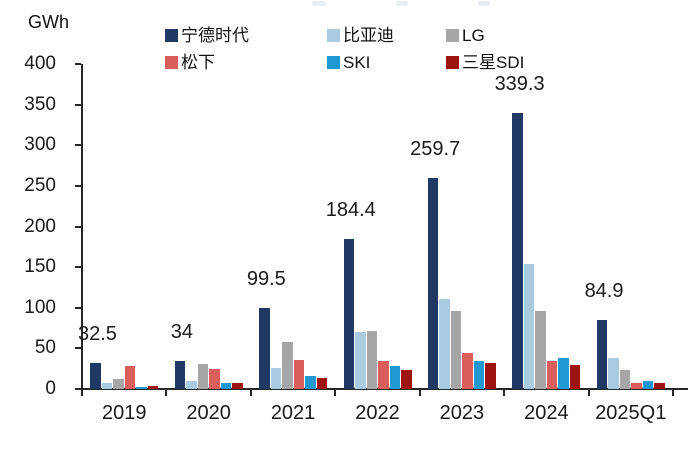 This screenshot has width=689, height=450. What do you see at coordinates (40, 226) in the screenshot?
I see `y-tick-label: 200` at bounding box center [40, 226].